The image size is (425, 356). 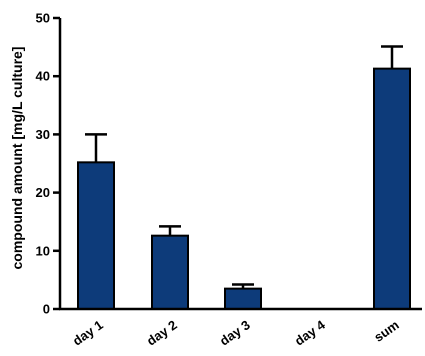 I want to click on x-tick-label: day 4, so click(x=310, y=333).